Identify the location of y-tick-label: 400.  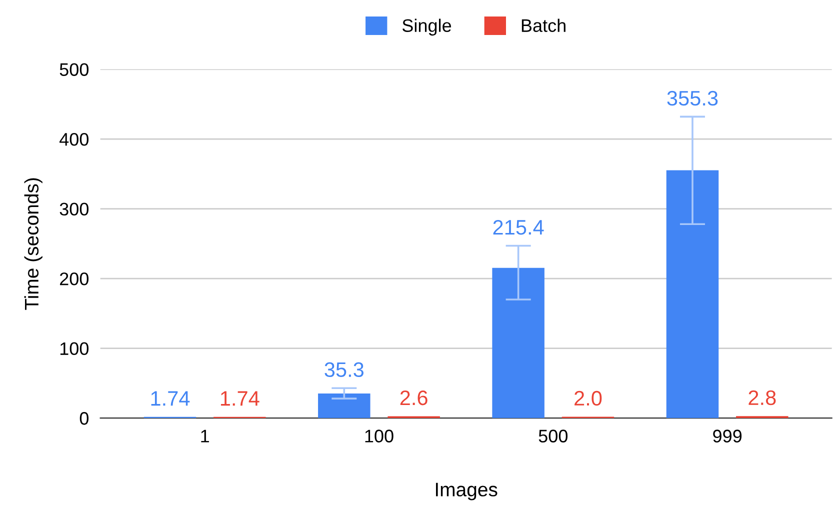
(74, 139).